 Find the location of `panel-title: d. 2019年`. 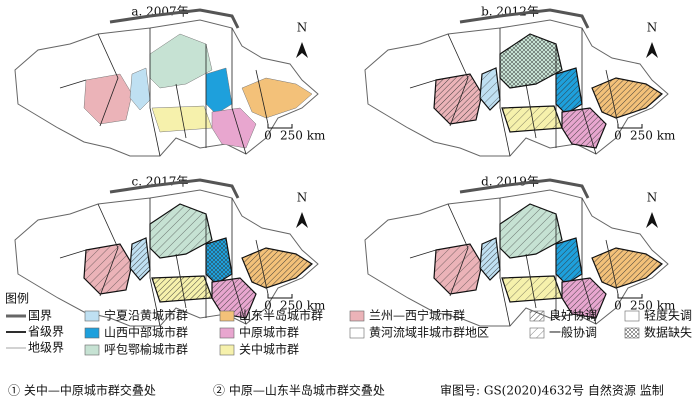

panel-title: d. 2019年 is located at coordinates (510, 182).